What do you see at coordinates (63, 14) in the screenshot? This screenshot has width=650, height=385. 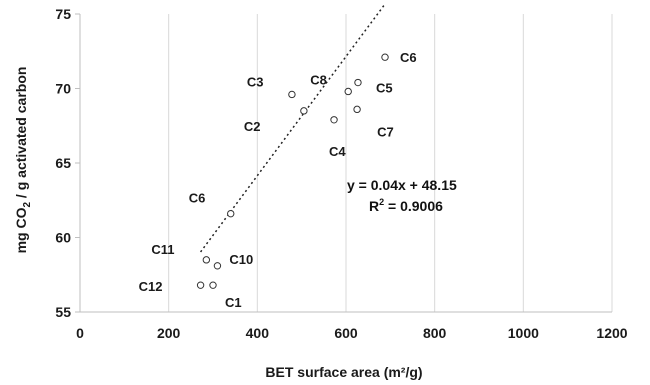 I see `y-tick-label: 75` at bounding box center [63, 14].